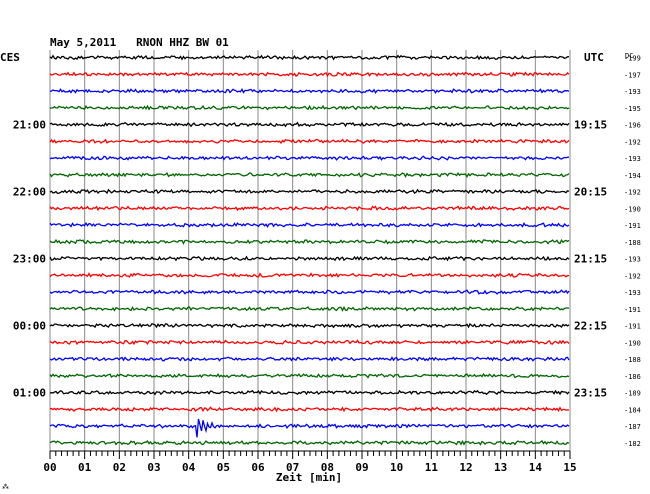 The width and height of the screenshot is (650, 494). Describe the element at coordinates (10, 57) in the screenshot. I see `left-zone-label: CES` at that location.